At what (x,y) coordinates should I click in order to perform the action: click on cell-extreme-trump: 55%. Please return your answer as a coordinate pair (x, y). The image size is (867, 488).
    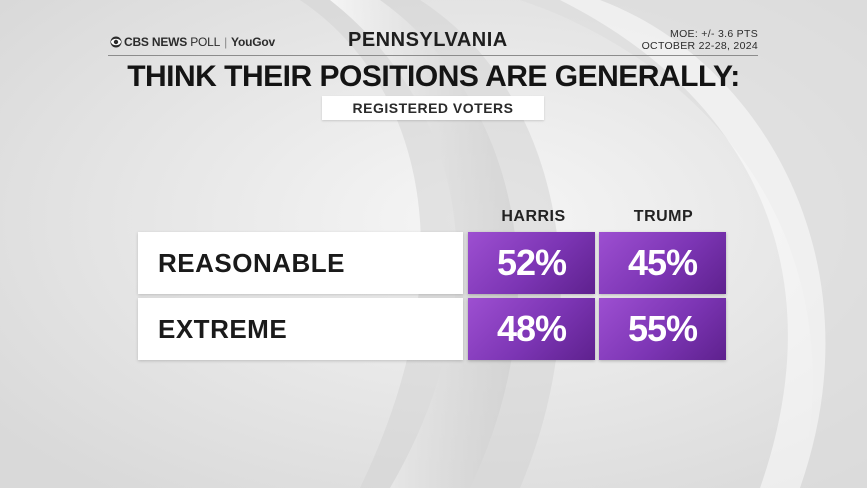
    Looking at the image, I should click on (662, 329).